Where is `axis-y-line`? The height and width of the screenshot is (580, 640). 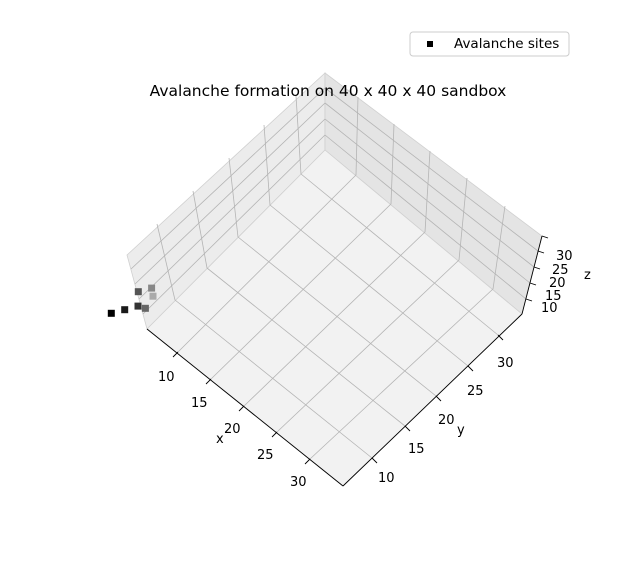
axis-y-line is located at coordinates (432, 400).